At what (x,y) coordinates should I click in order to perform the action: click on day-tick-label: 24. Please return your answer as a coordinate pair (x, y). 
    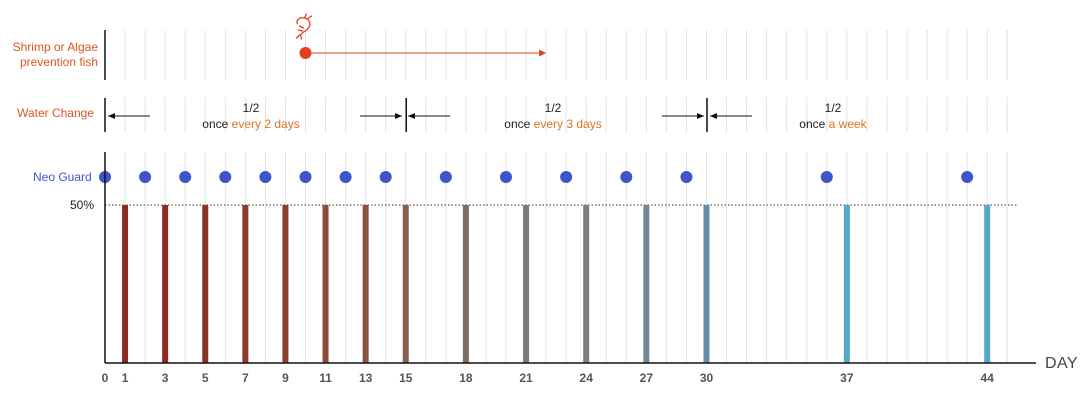
    Looking at the image, I should click on (587, 378).